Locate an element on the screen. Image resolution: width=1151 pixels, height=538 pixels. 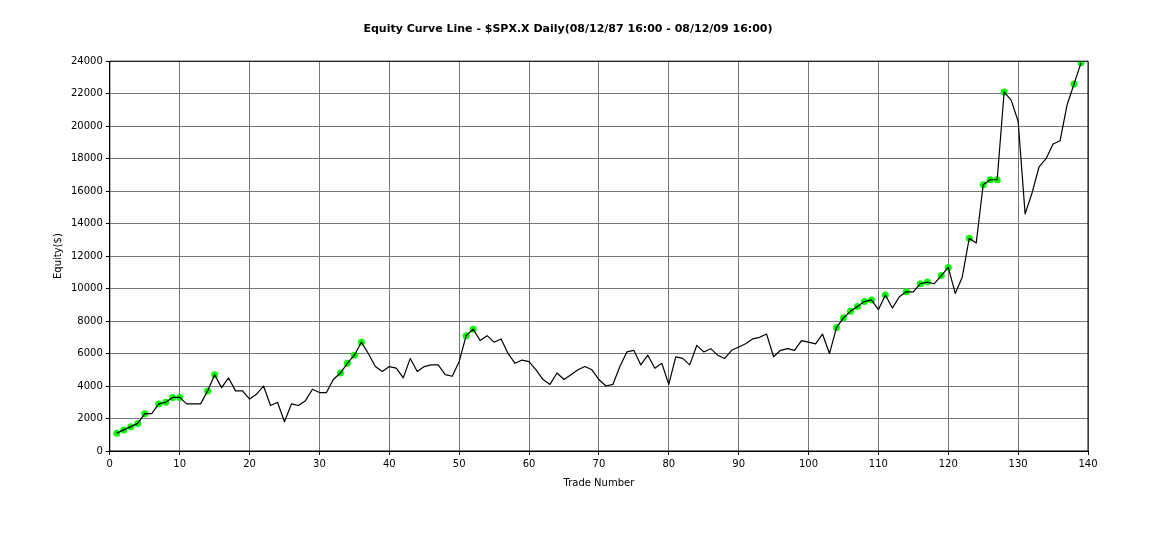
x-tick-label: 130 is located at coordinates (1018, 463).